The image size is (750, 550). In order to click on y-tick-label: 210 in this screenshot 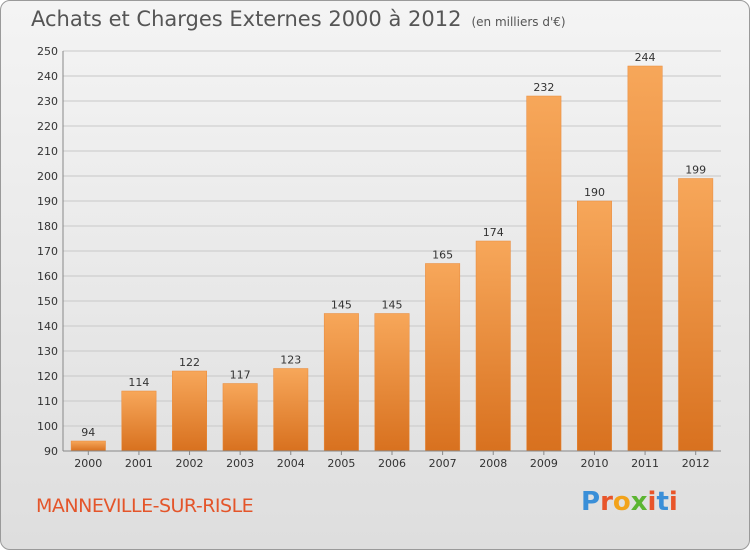, I will do `click(47, 151)`.